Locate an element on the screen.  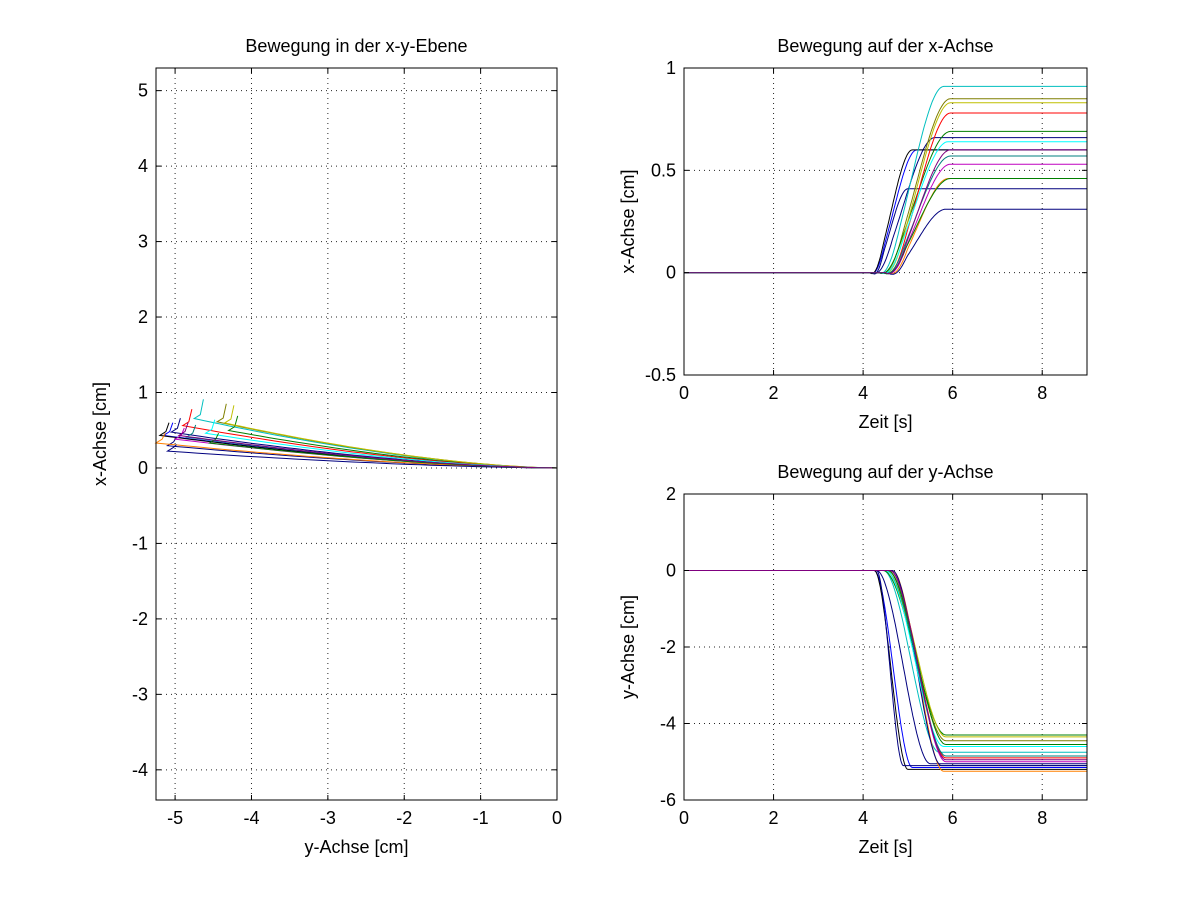
y-tick-label: -3 is located at coordinates (140, 694).